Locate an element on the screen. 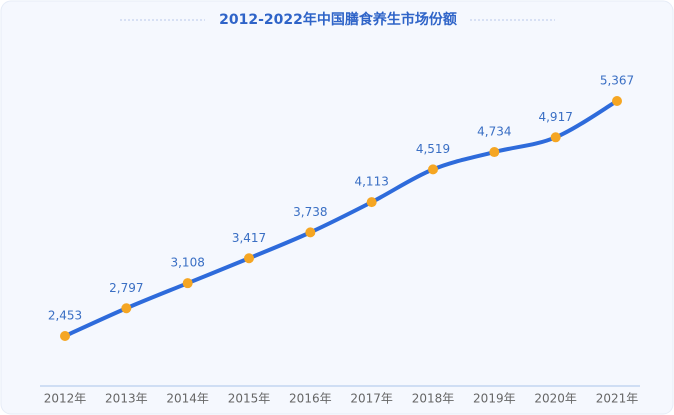 The width and height of the screenshot is (674, 415). data-label: 2,797 is located at coordinates (126, 288).